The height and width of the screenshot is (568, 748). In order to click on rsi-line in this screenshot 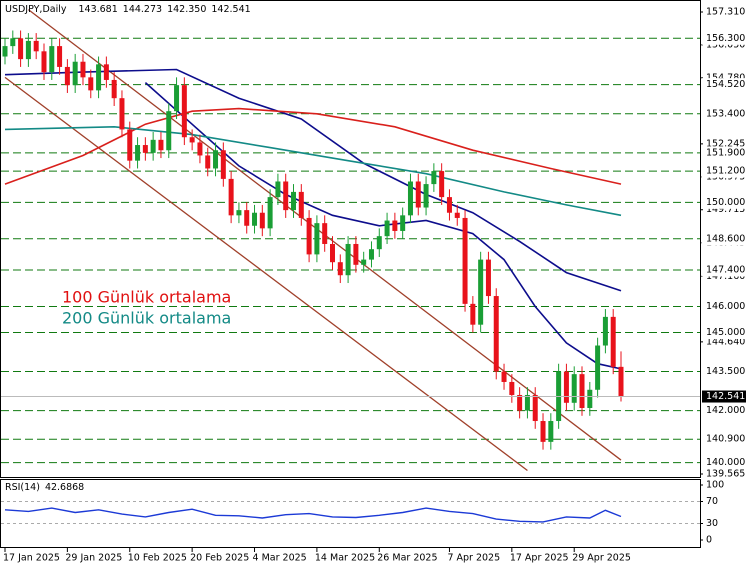, I will do `click(313, 515)`.